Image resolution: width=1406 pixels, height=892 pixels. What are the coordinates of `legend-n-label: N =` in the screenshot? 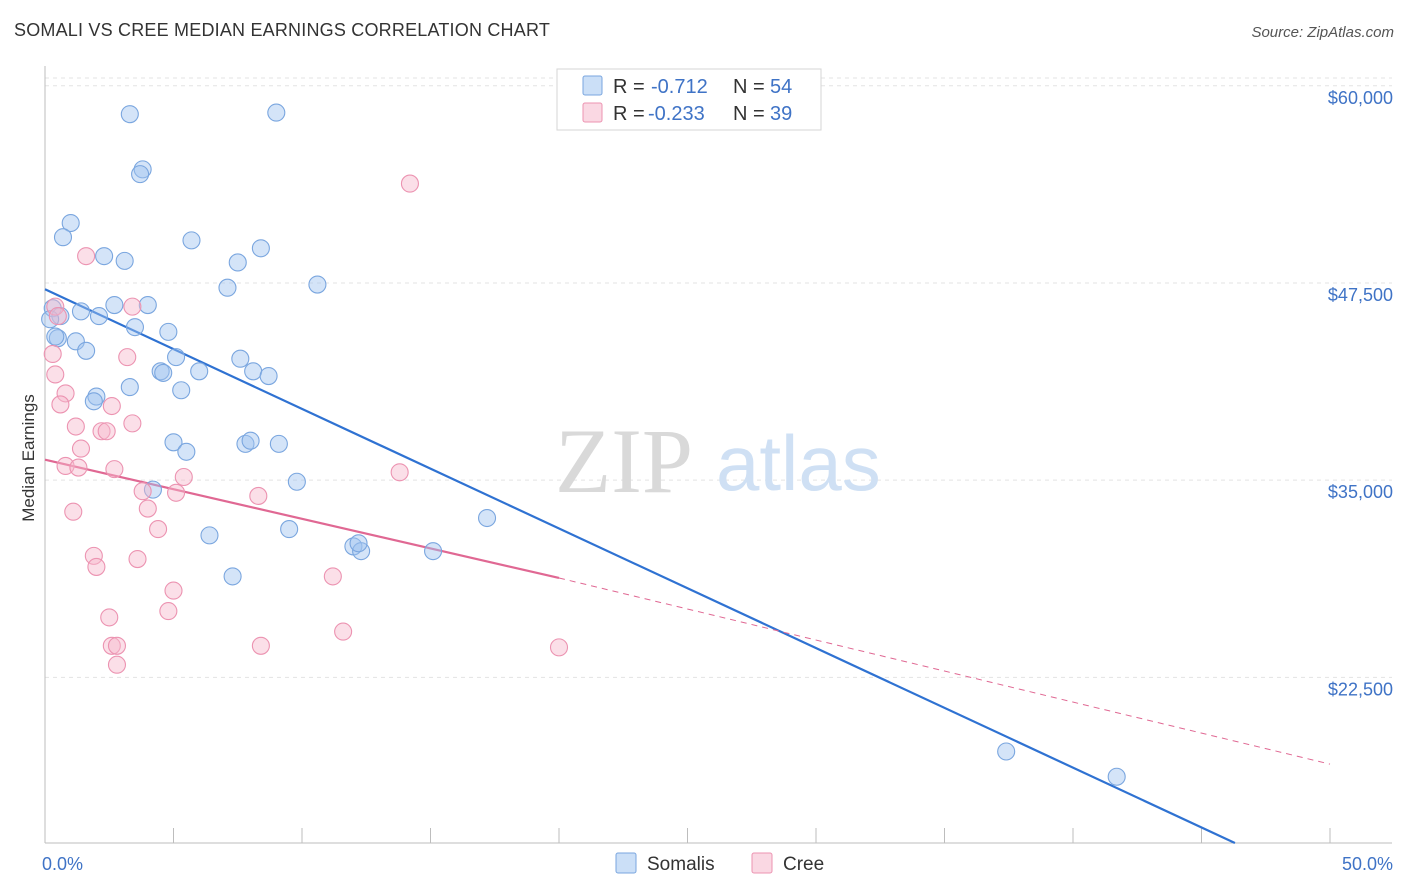 It's located at (749, 114).